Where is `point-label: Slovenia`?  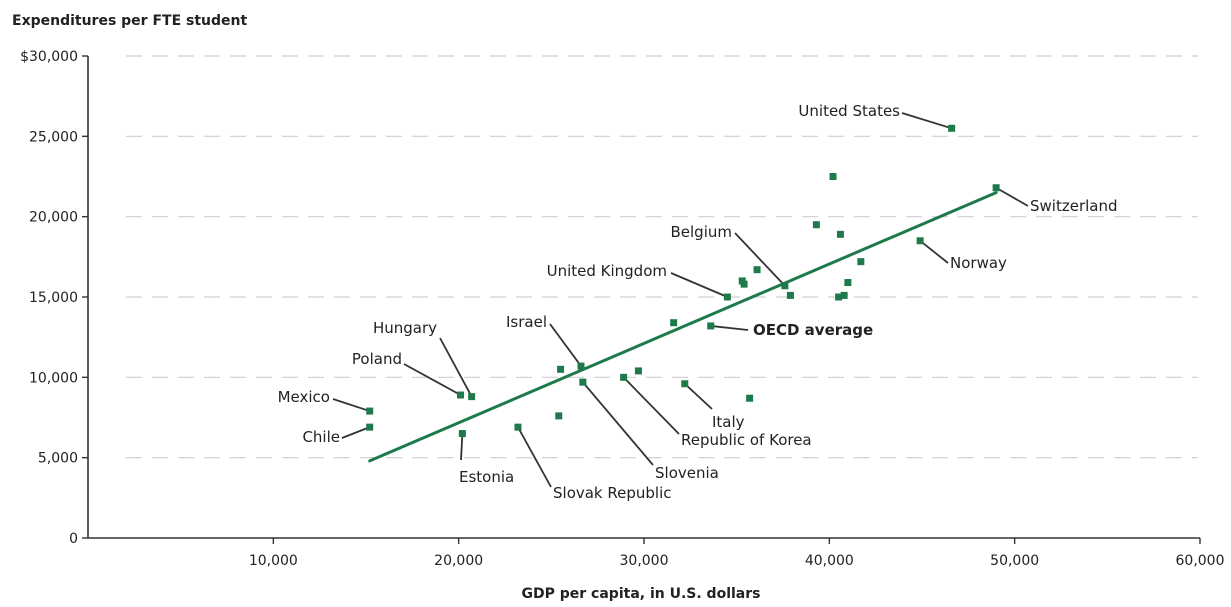
point-label: Slovenia is located at coordinates (687, 473).